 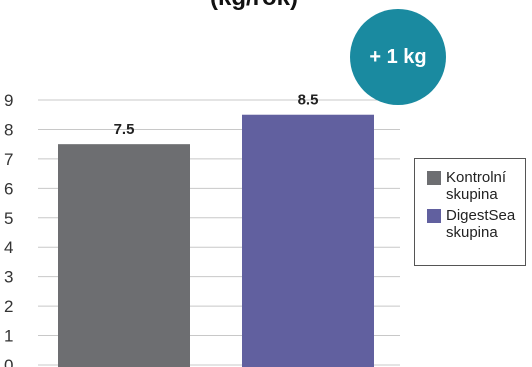 What do you see at coordinates (124, 129) in the screenshot?
I see `data-label: 7.5` at bounding box center [124, 129].